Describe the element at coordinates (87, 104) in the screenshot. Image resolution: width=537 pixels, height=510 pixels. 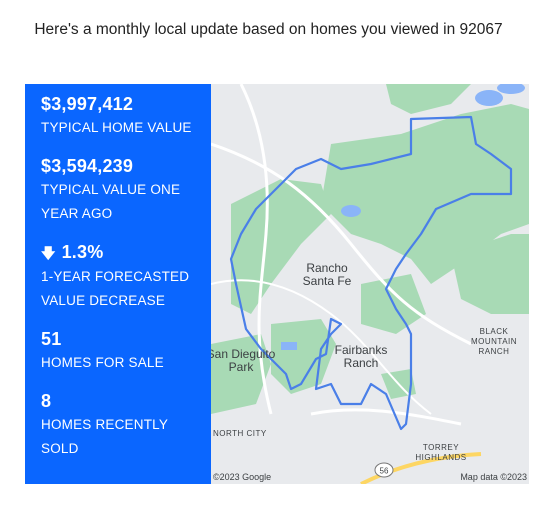
I see `stat-value: $3,997,412` at that location.